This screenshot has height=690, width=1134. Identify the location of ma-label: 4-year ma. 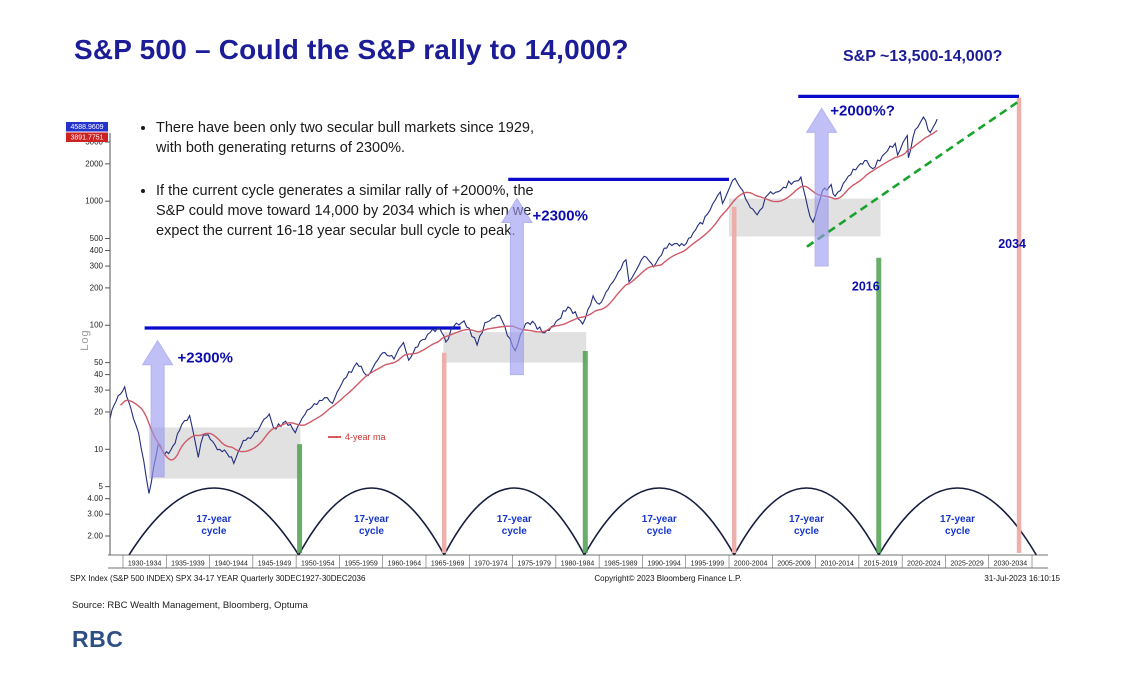
(357, 437).